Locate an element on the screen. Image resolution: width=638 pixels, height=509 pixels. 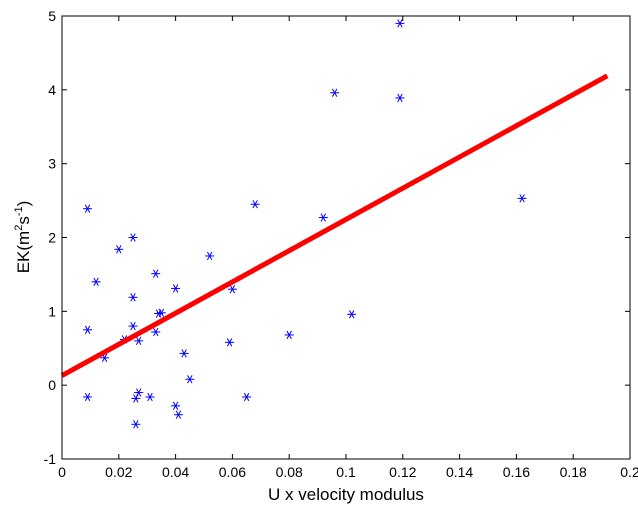
y-axis-title-part-1: EK(m is located at coordinates (23, 252).